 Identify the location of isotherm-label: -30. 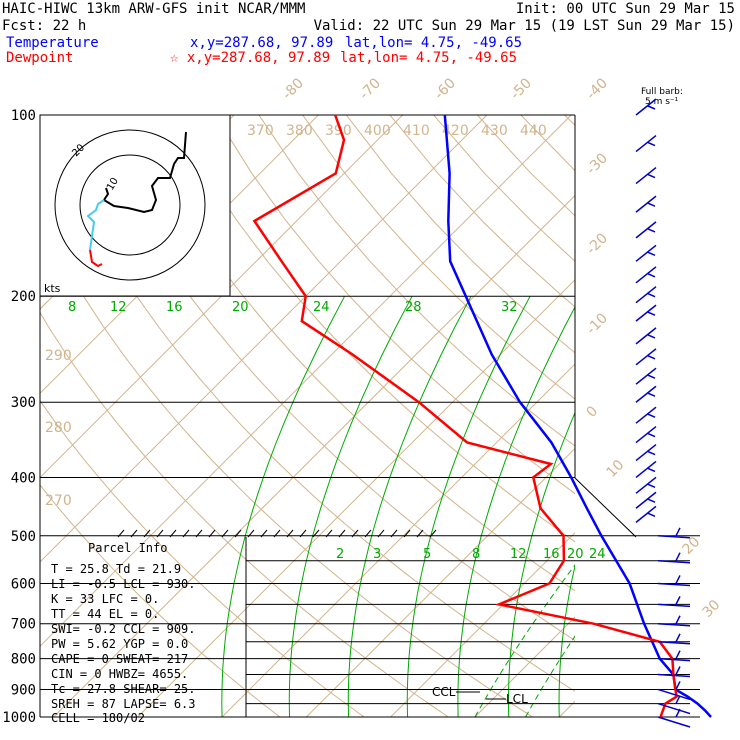
(597, 163).